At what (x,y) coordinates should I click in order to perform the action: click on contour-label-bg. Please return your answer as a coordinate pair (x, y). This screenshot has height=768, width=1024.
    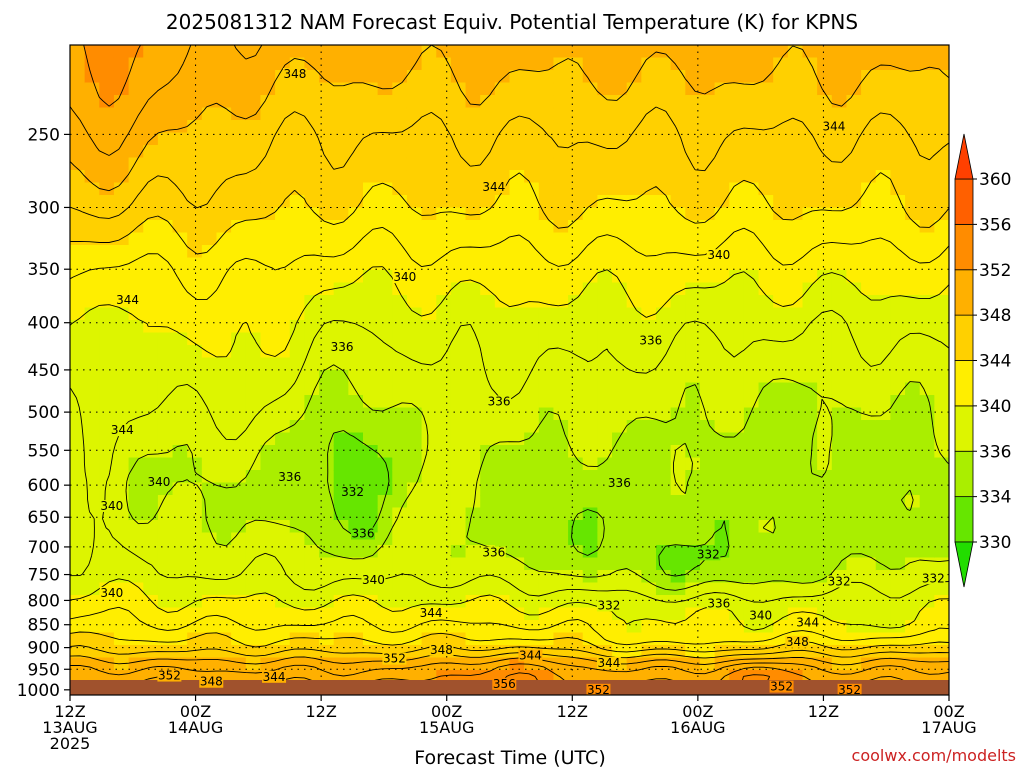
    Looking at the image, I should click on (342, 347).